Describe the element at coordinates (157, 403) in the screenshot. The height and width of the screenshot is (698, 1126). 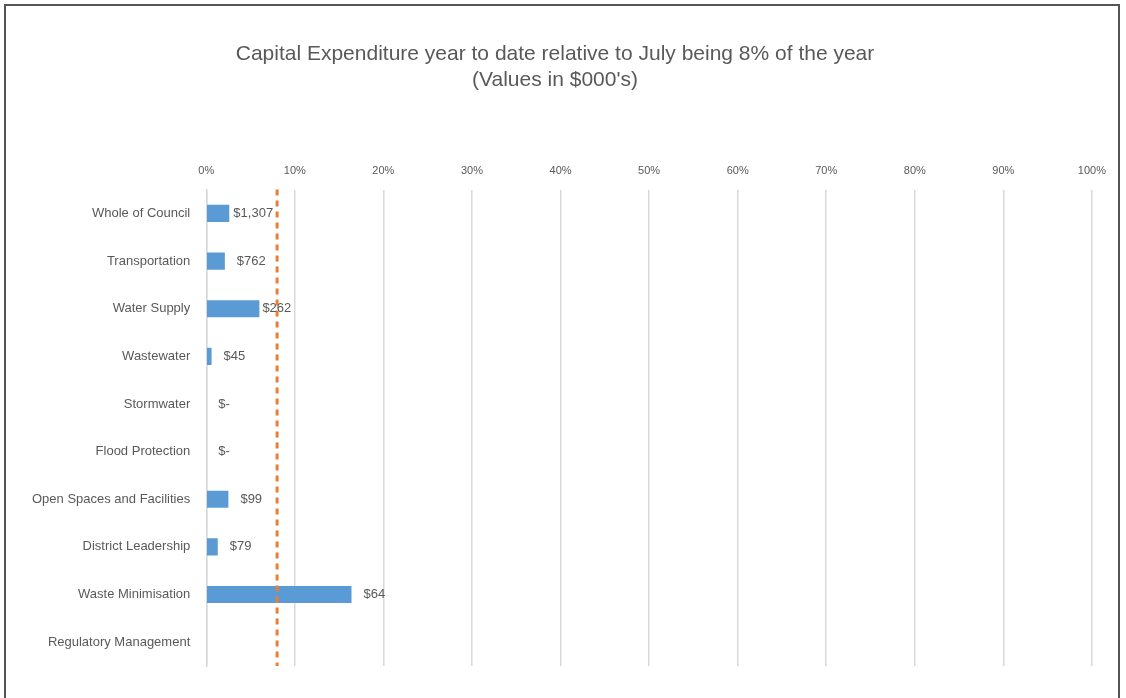
I see `y-tick-label: Stormwater` at that location.